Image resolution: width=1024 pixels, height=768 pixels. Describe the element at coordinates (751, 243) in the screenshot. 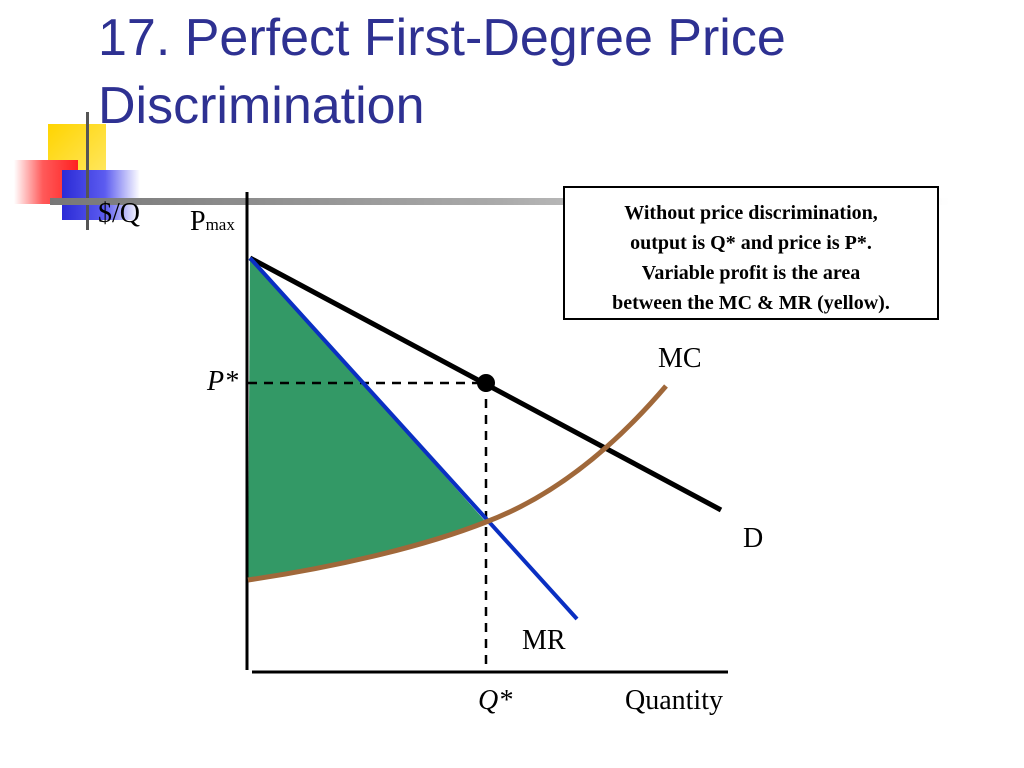

I see `note-line-2: output is Q* and price is P*.` at that location.